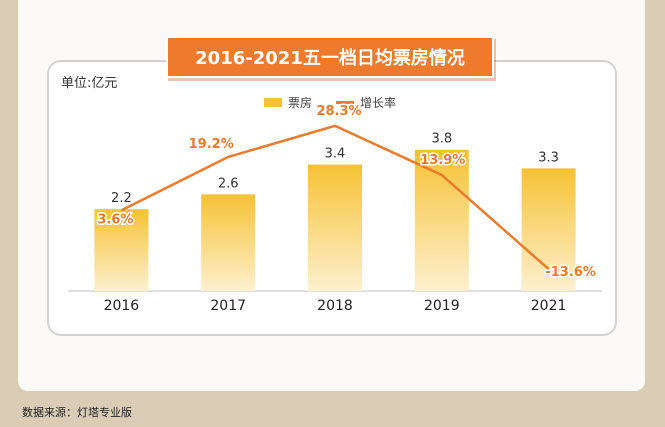 The width and height of the screenshot is (665, 427). I want to click on x-tick-label-2019: 2019, so click(442, 306).